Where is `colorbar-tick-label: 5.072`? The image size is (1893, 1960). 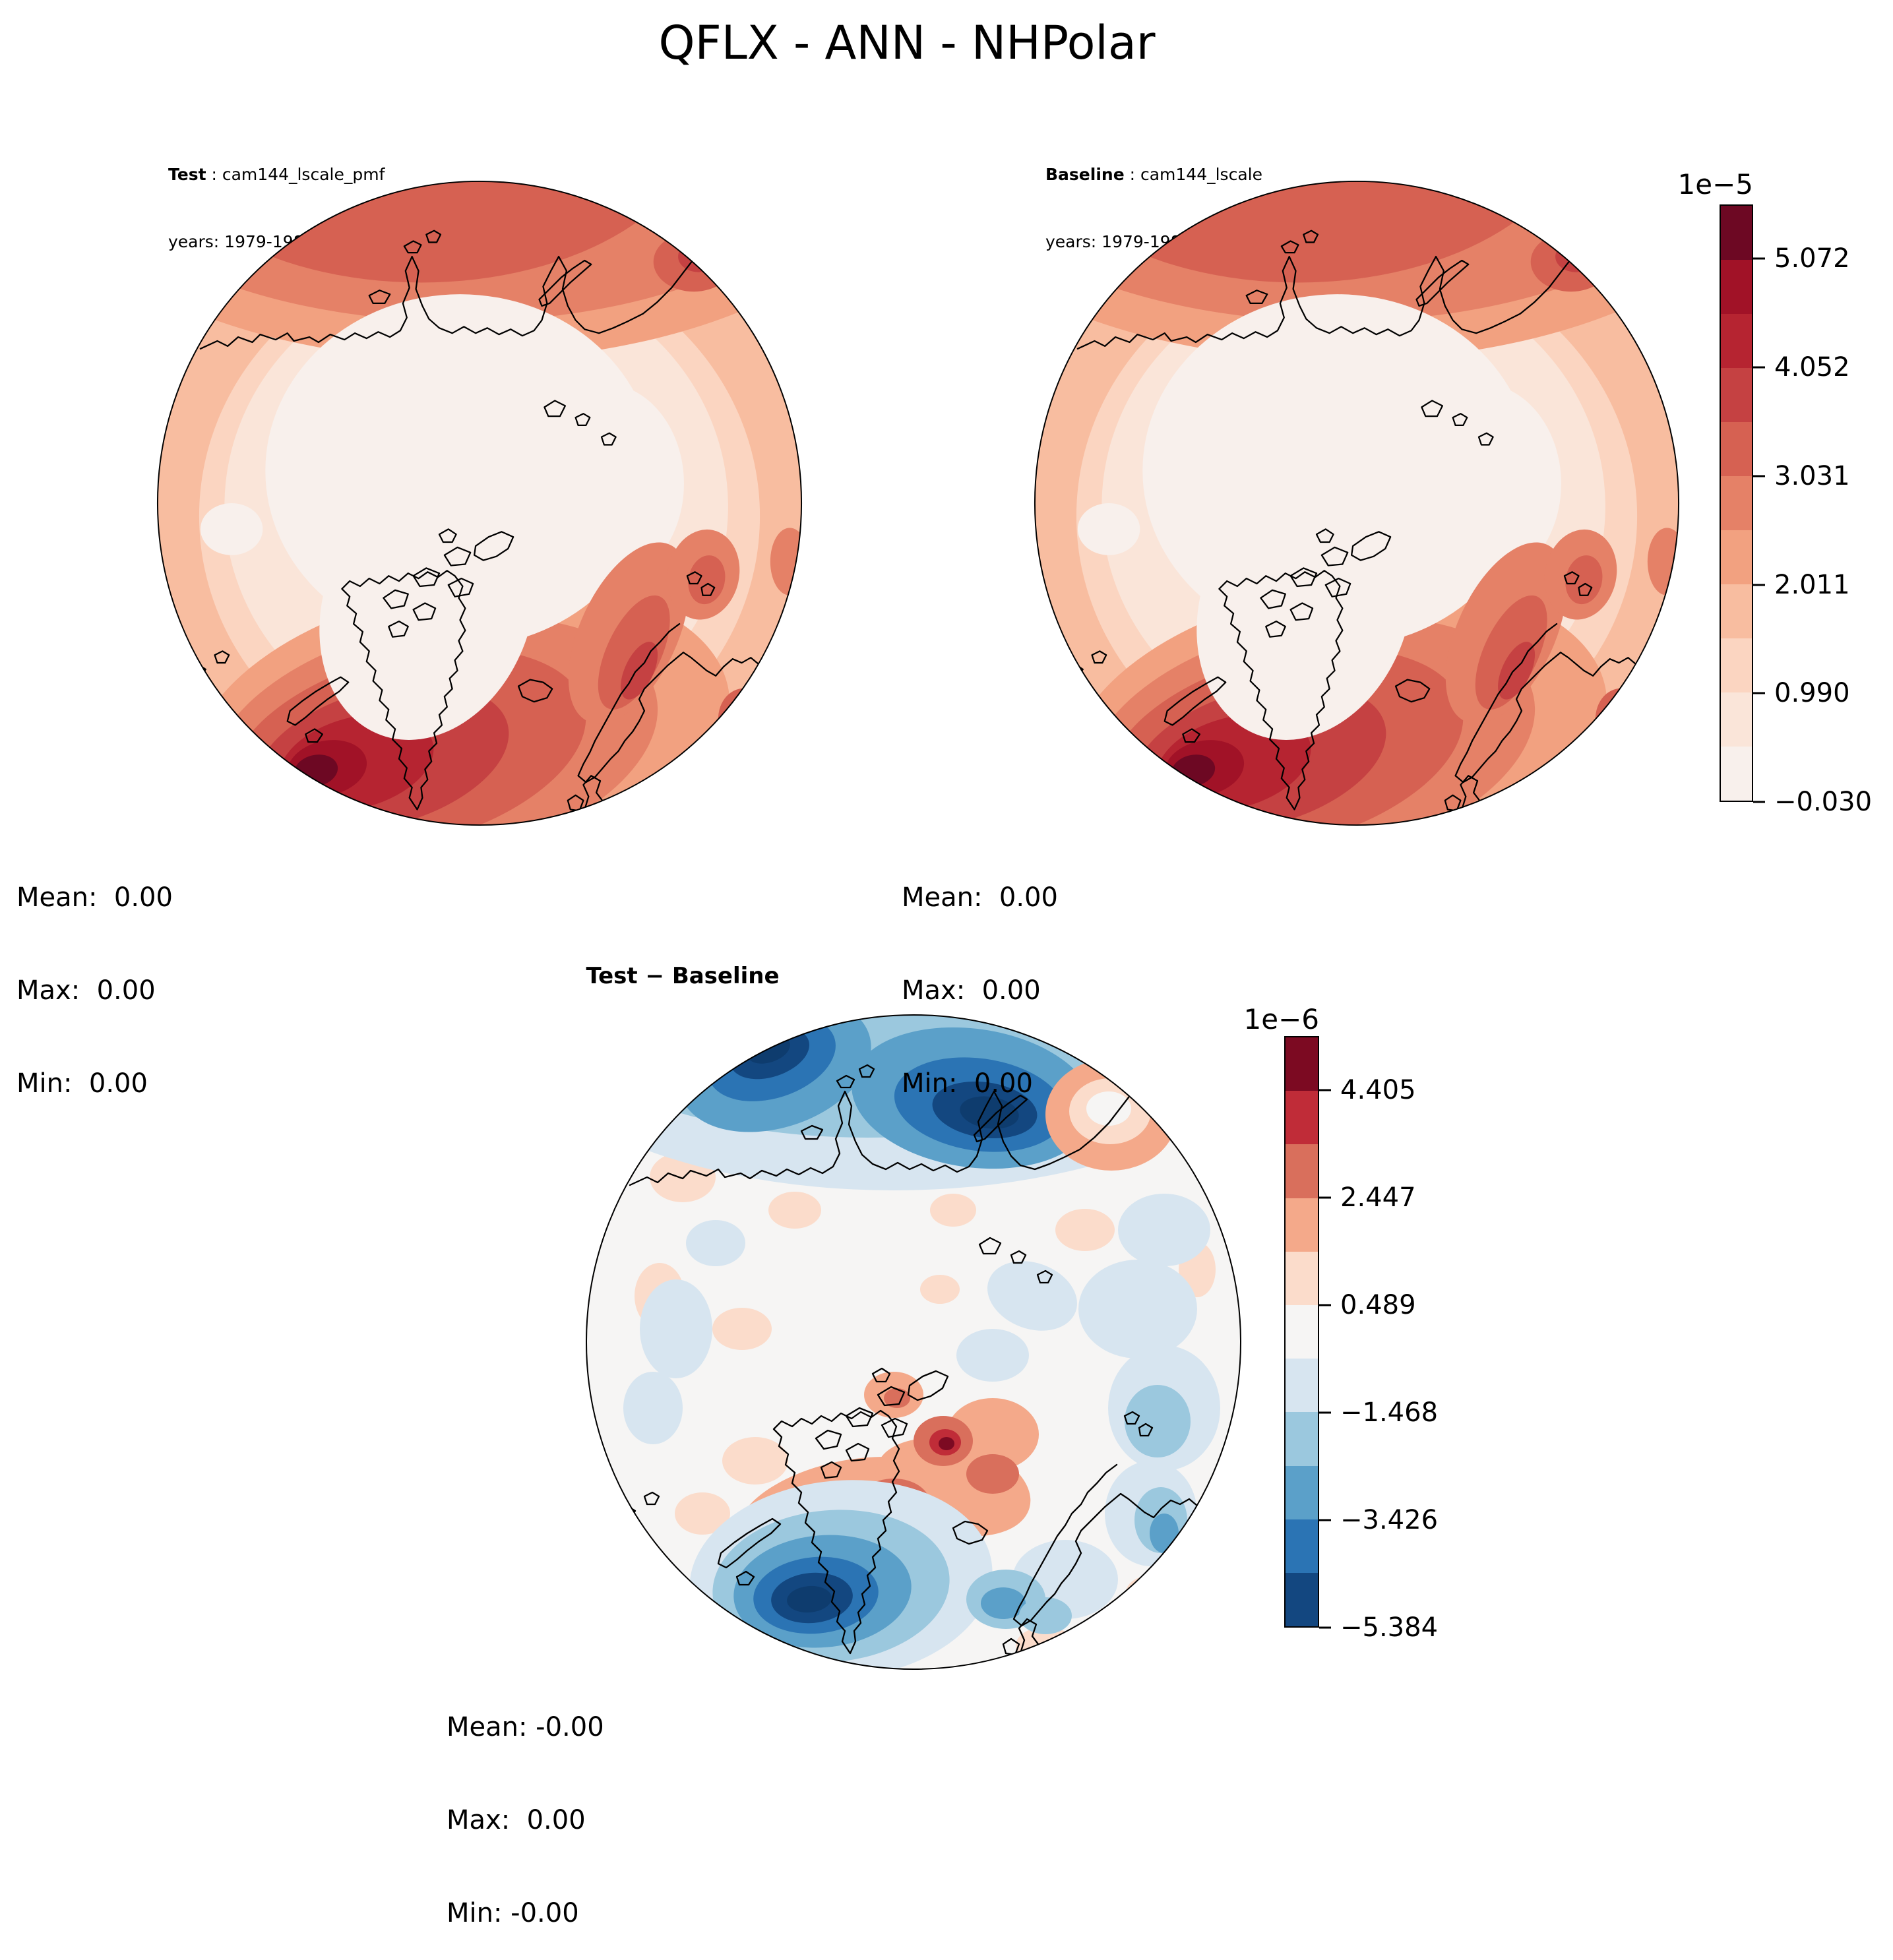
colorbar-tick-label: 5.072 is located at coordinates (1812, 258).